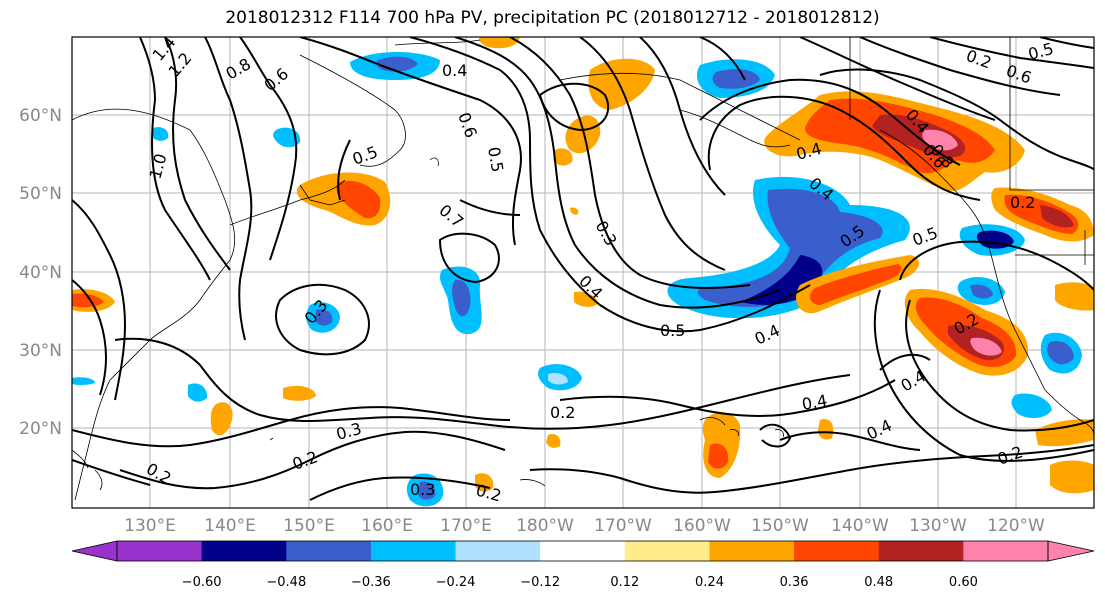  I want to click on colorbar-tick-label: −0.36, so click(371, 582).